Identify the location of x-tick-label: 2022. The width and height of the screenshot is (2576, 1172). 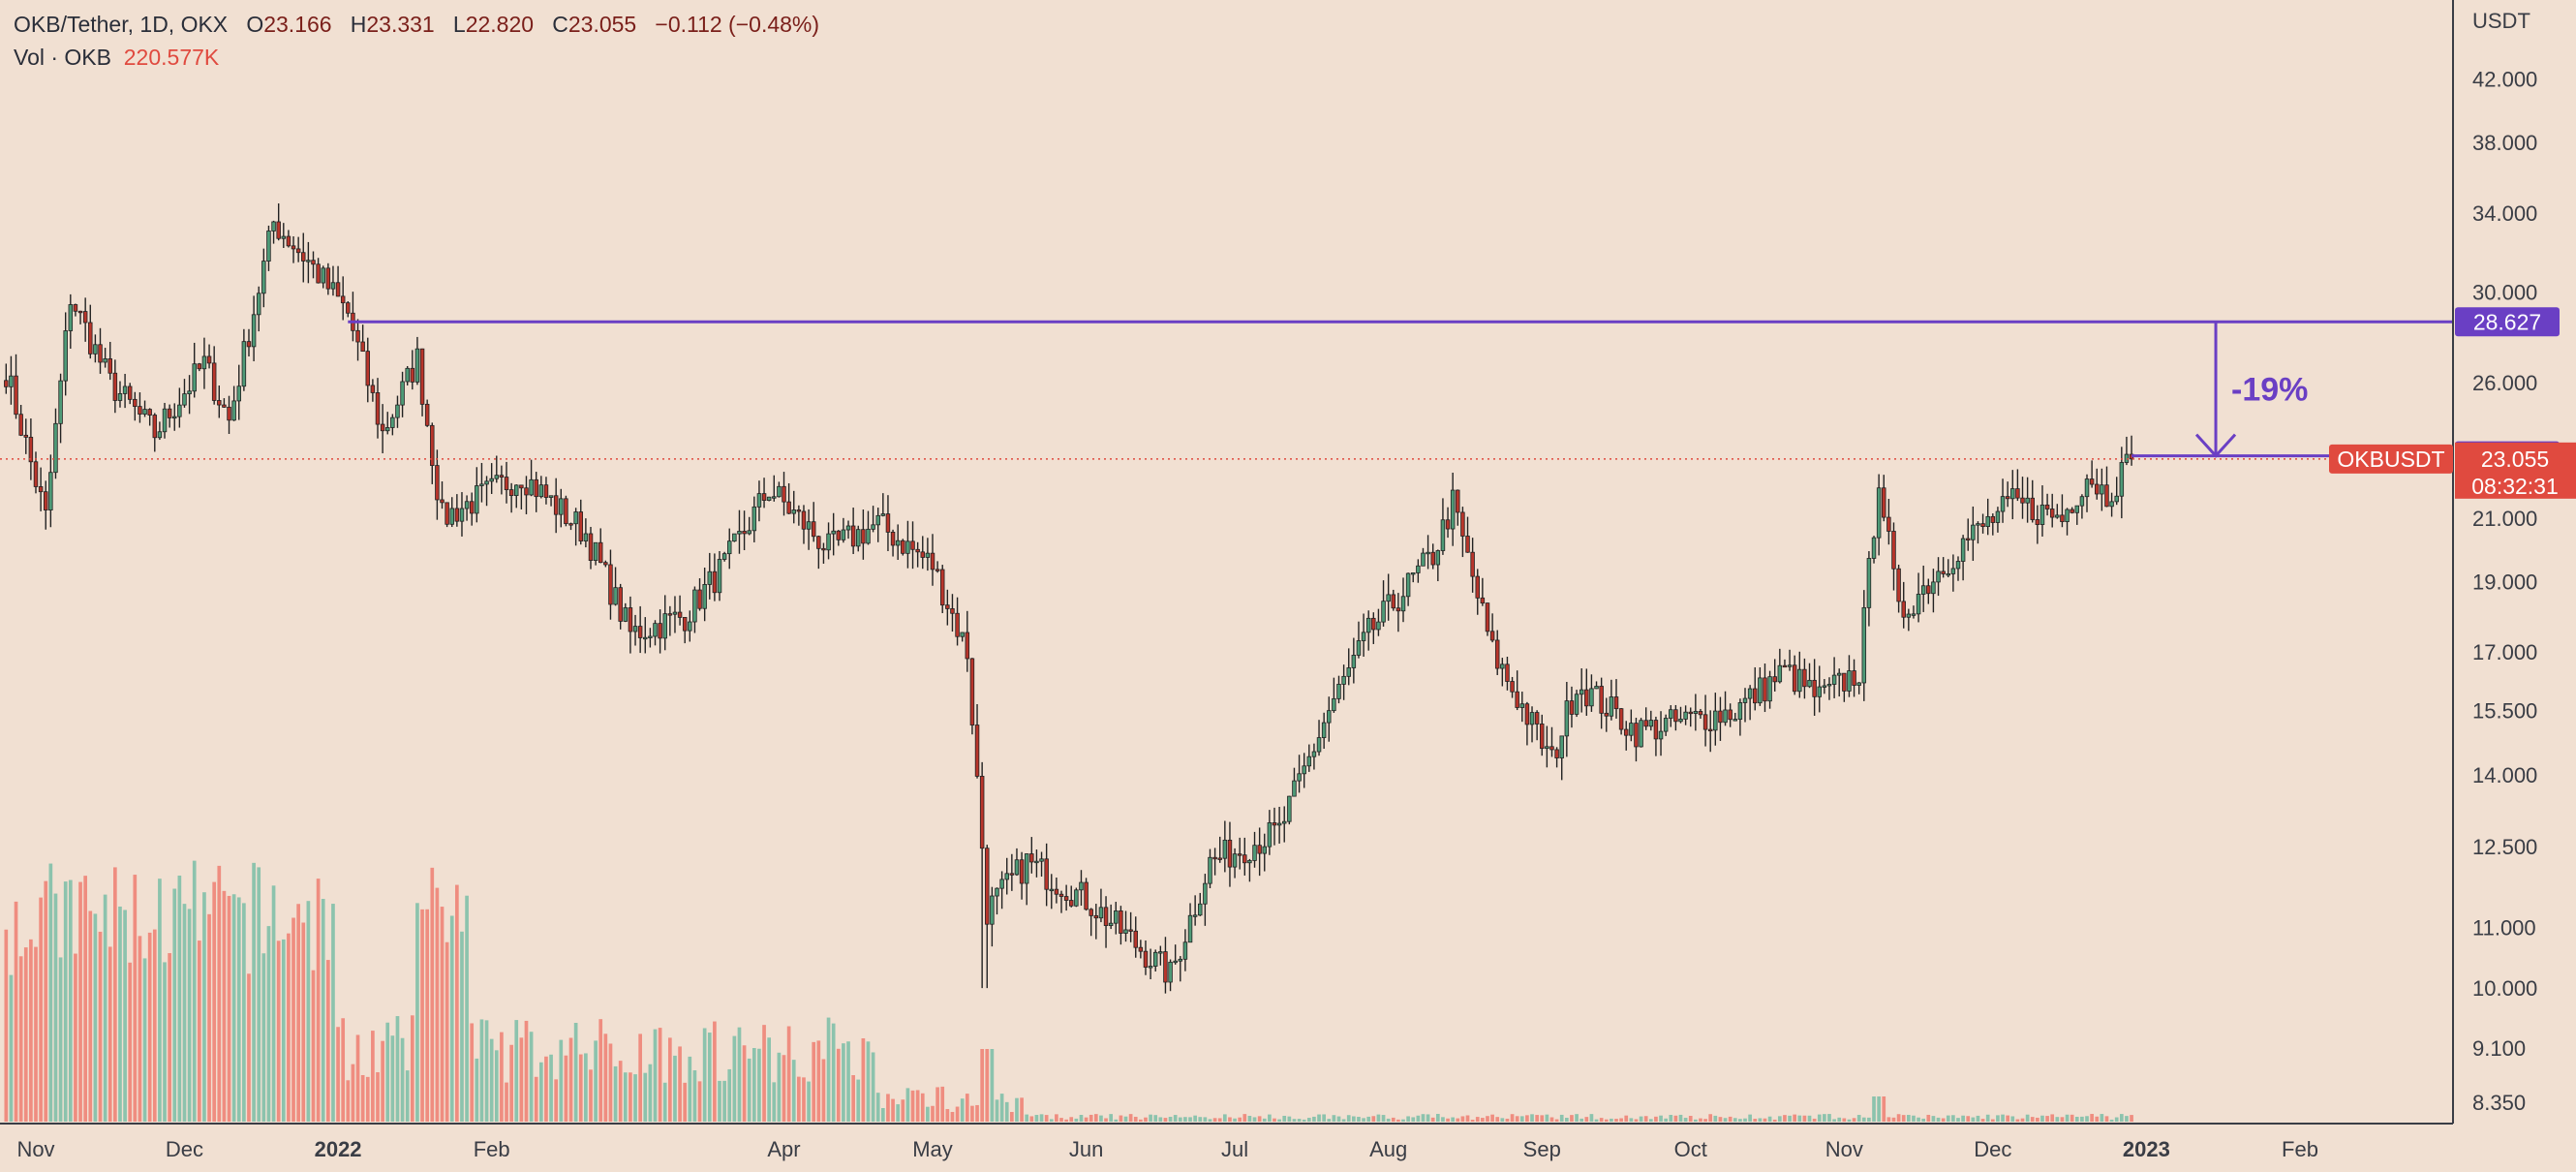
(338, 1149).